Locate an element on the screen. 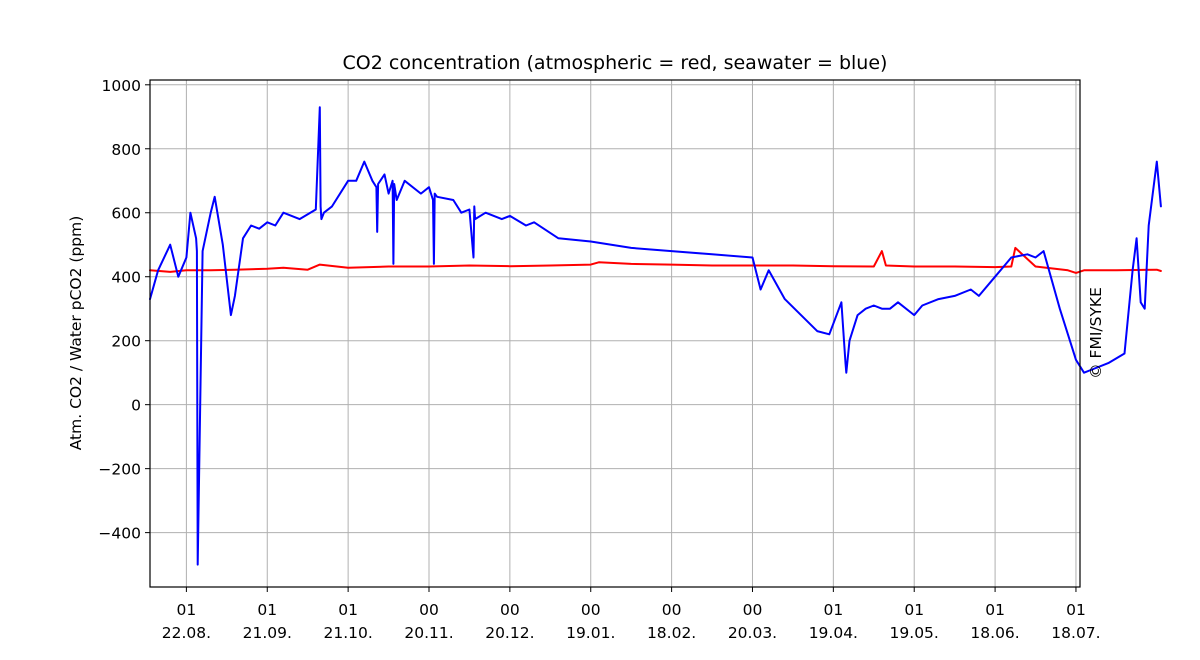 The image size is (1200, 660). y-tick-label: 1000 is located at coordinates (121, 86).